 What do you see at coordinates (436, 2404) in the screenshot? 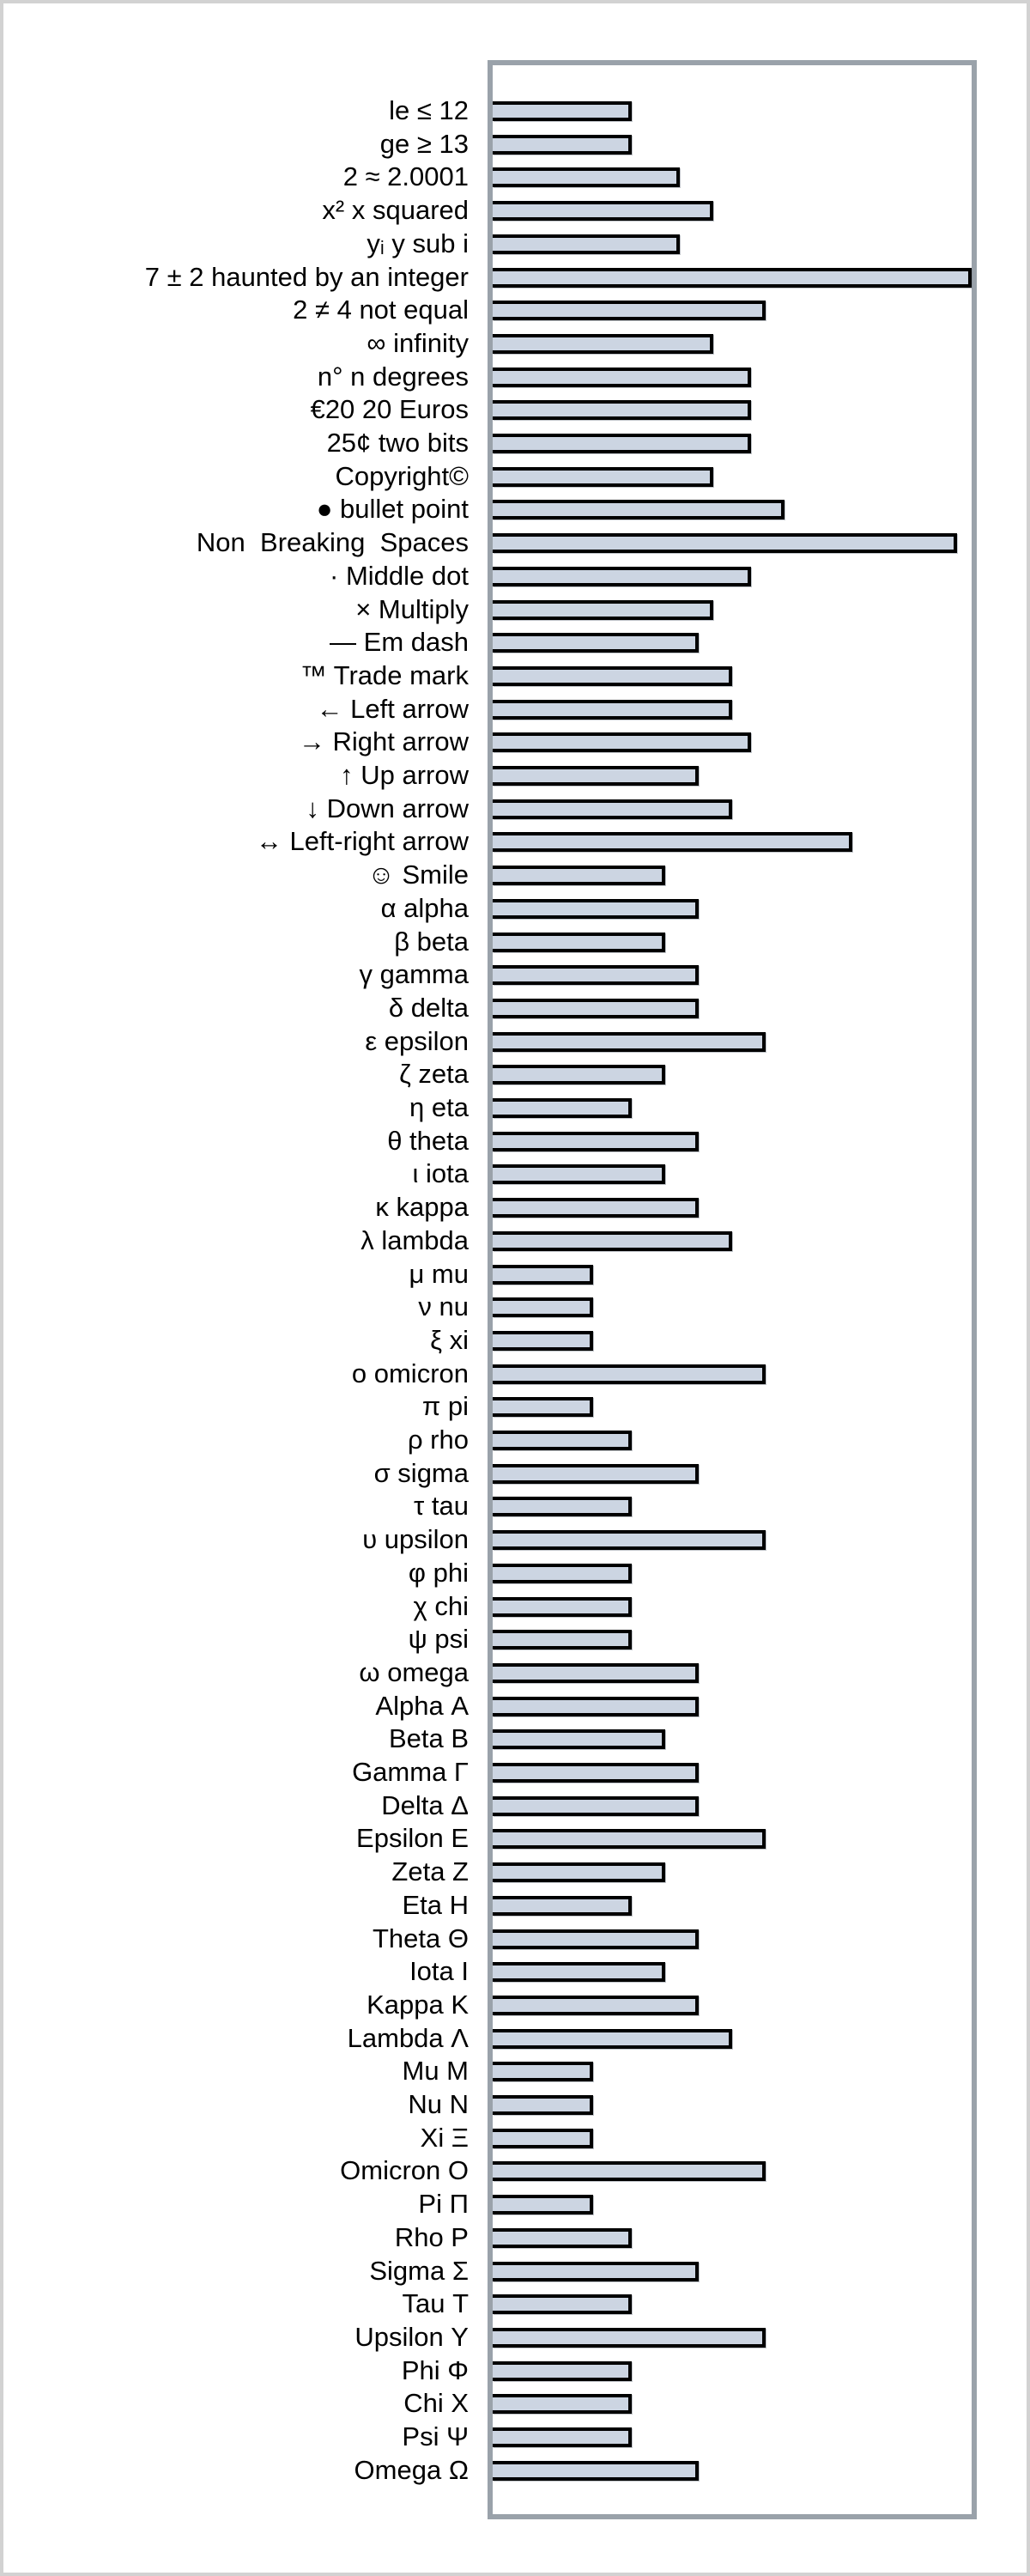
I see `category-label: Chi Χ` at bounding box center [436, 2404].